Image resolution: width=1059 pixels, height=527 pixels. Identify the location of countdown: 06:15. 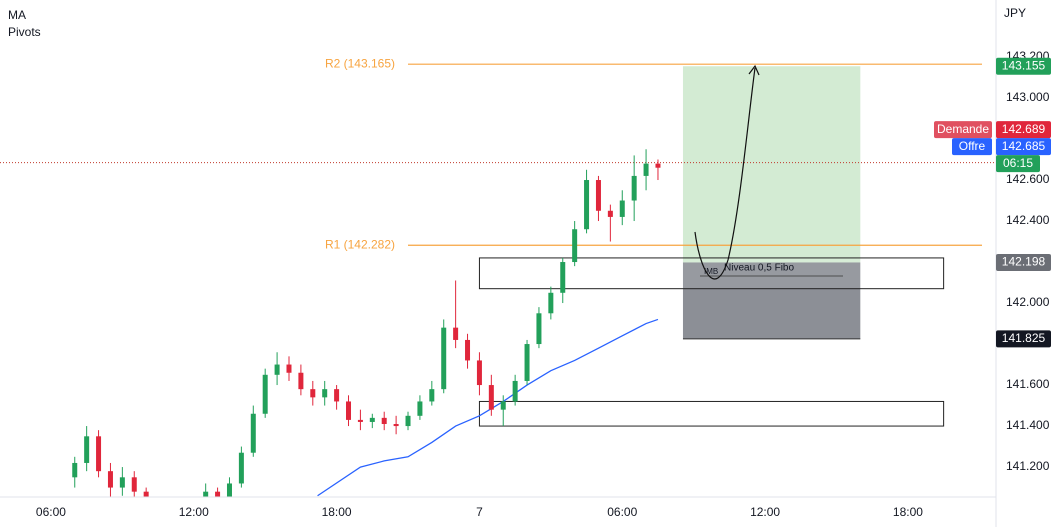
(1018, 163).